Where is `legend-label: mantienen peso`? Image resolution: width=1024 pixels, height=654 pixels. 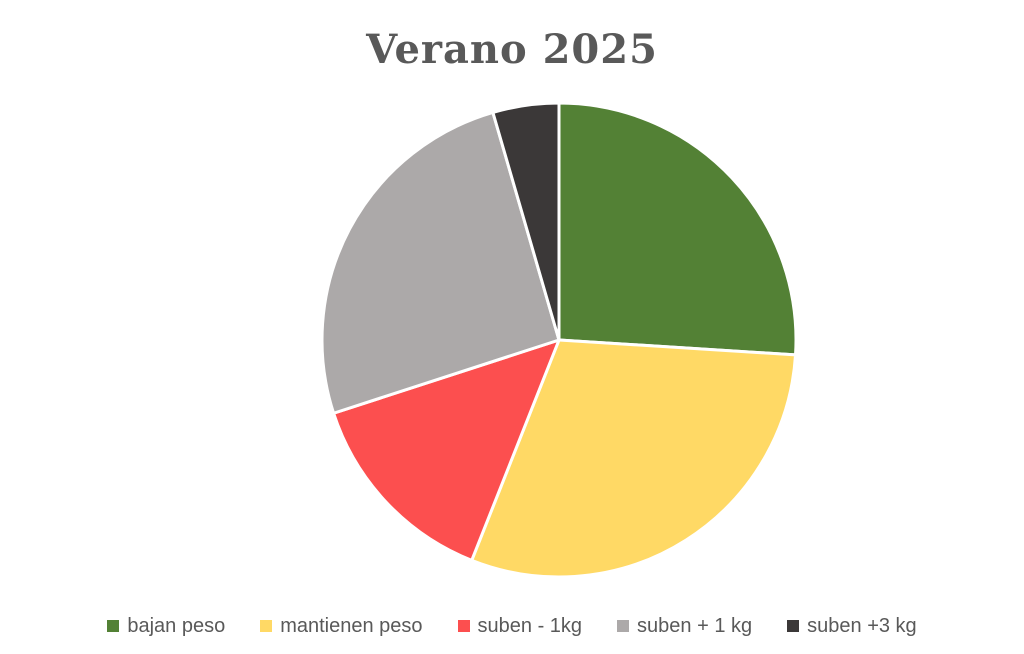
legend-label: mantienen peso is located at coordinates (351, 626).